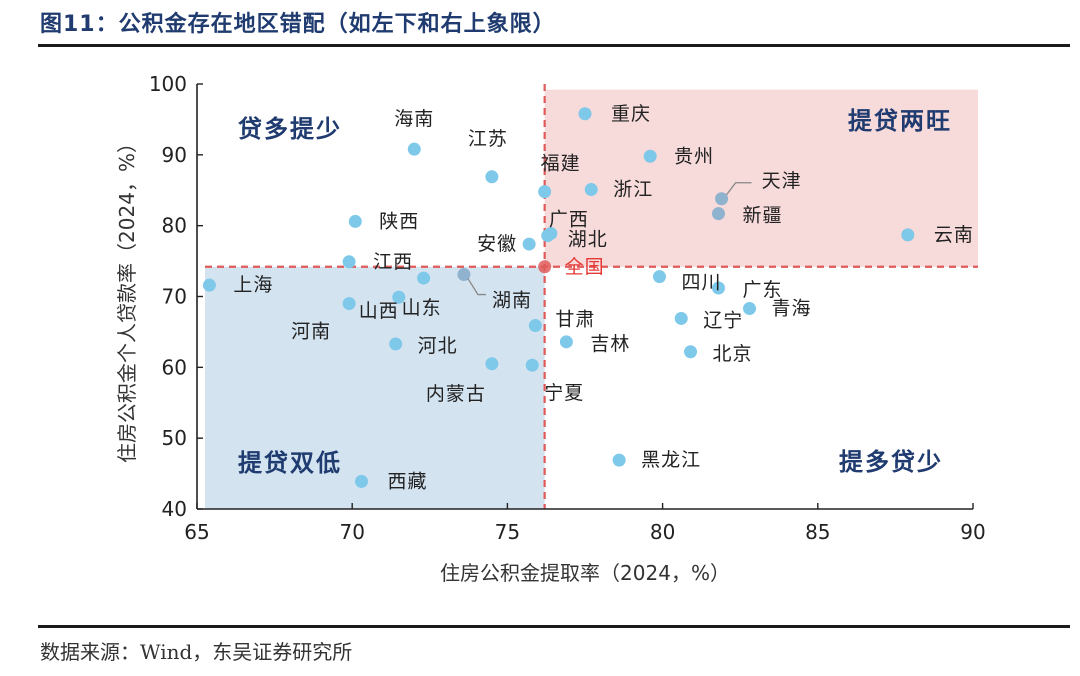 The width and height of the screenshot is (1080, 676). I want to click on y-tick-label: 90, so click(174, 155).